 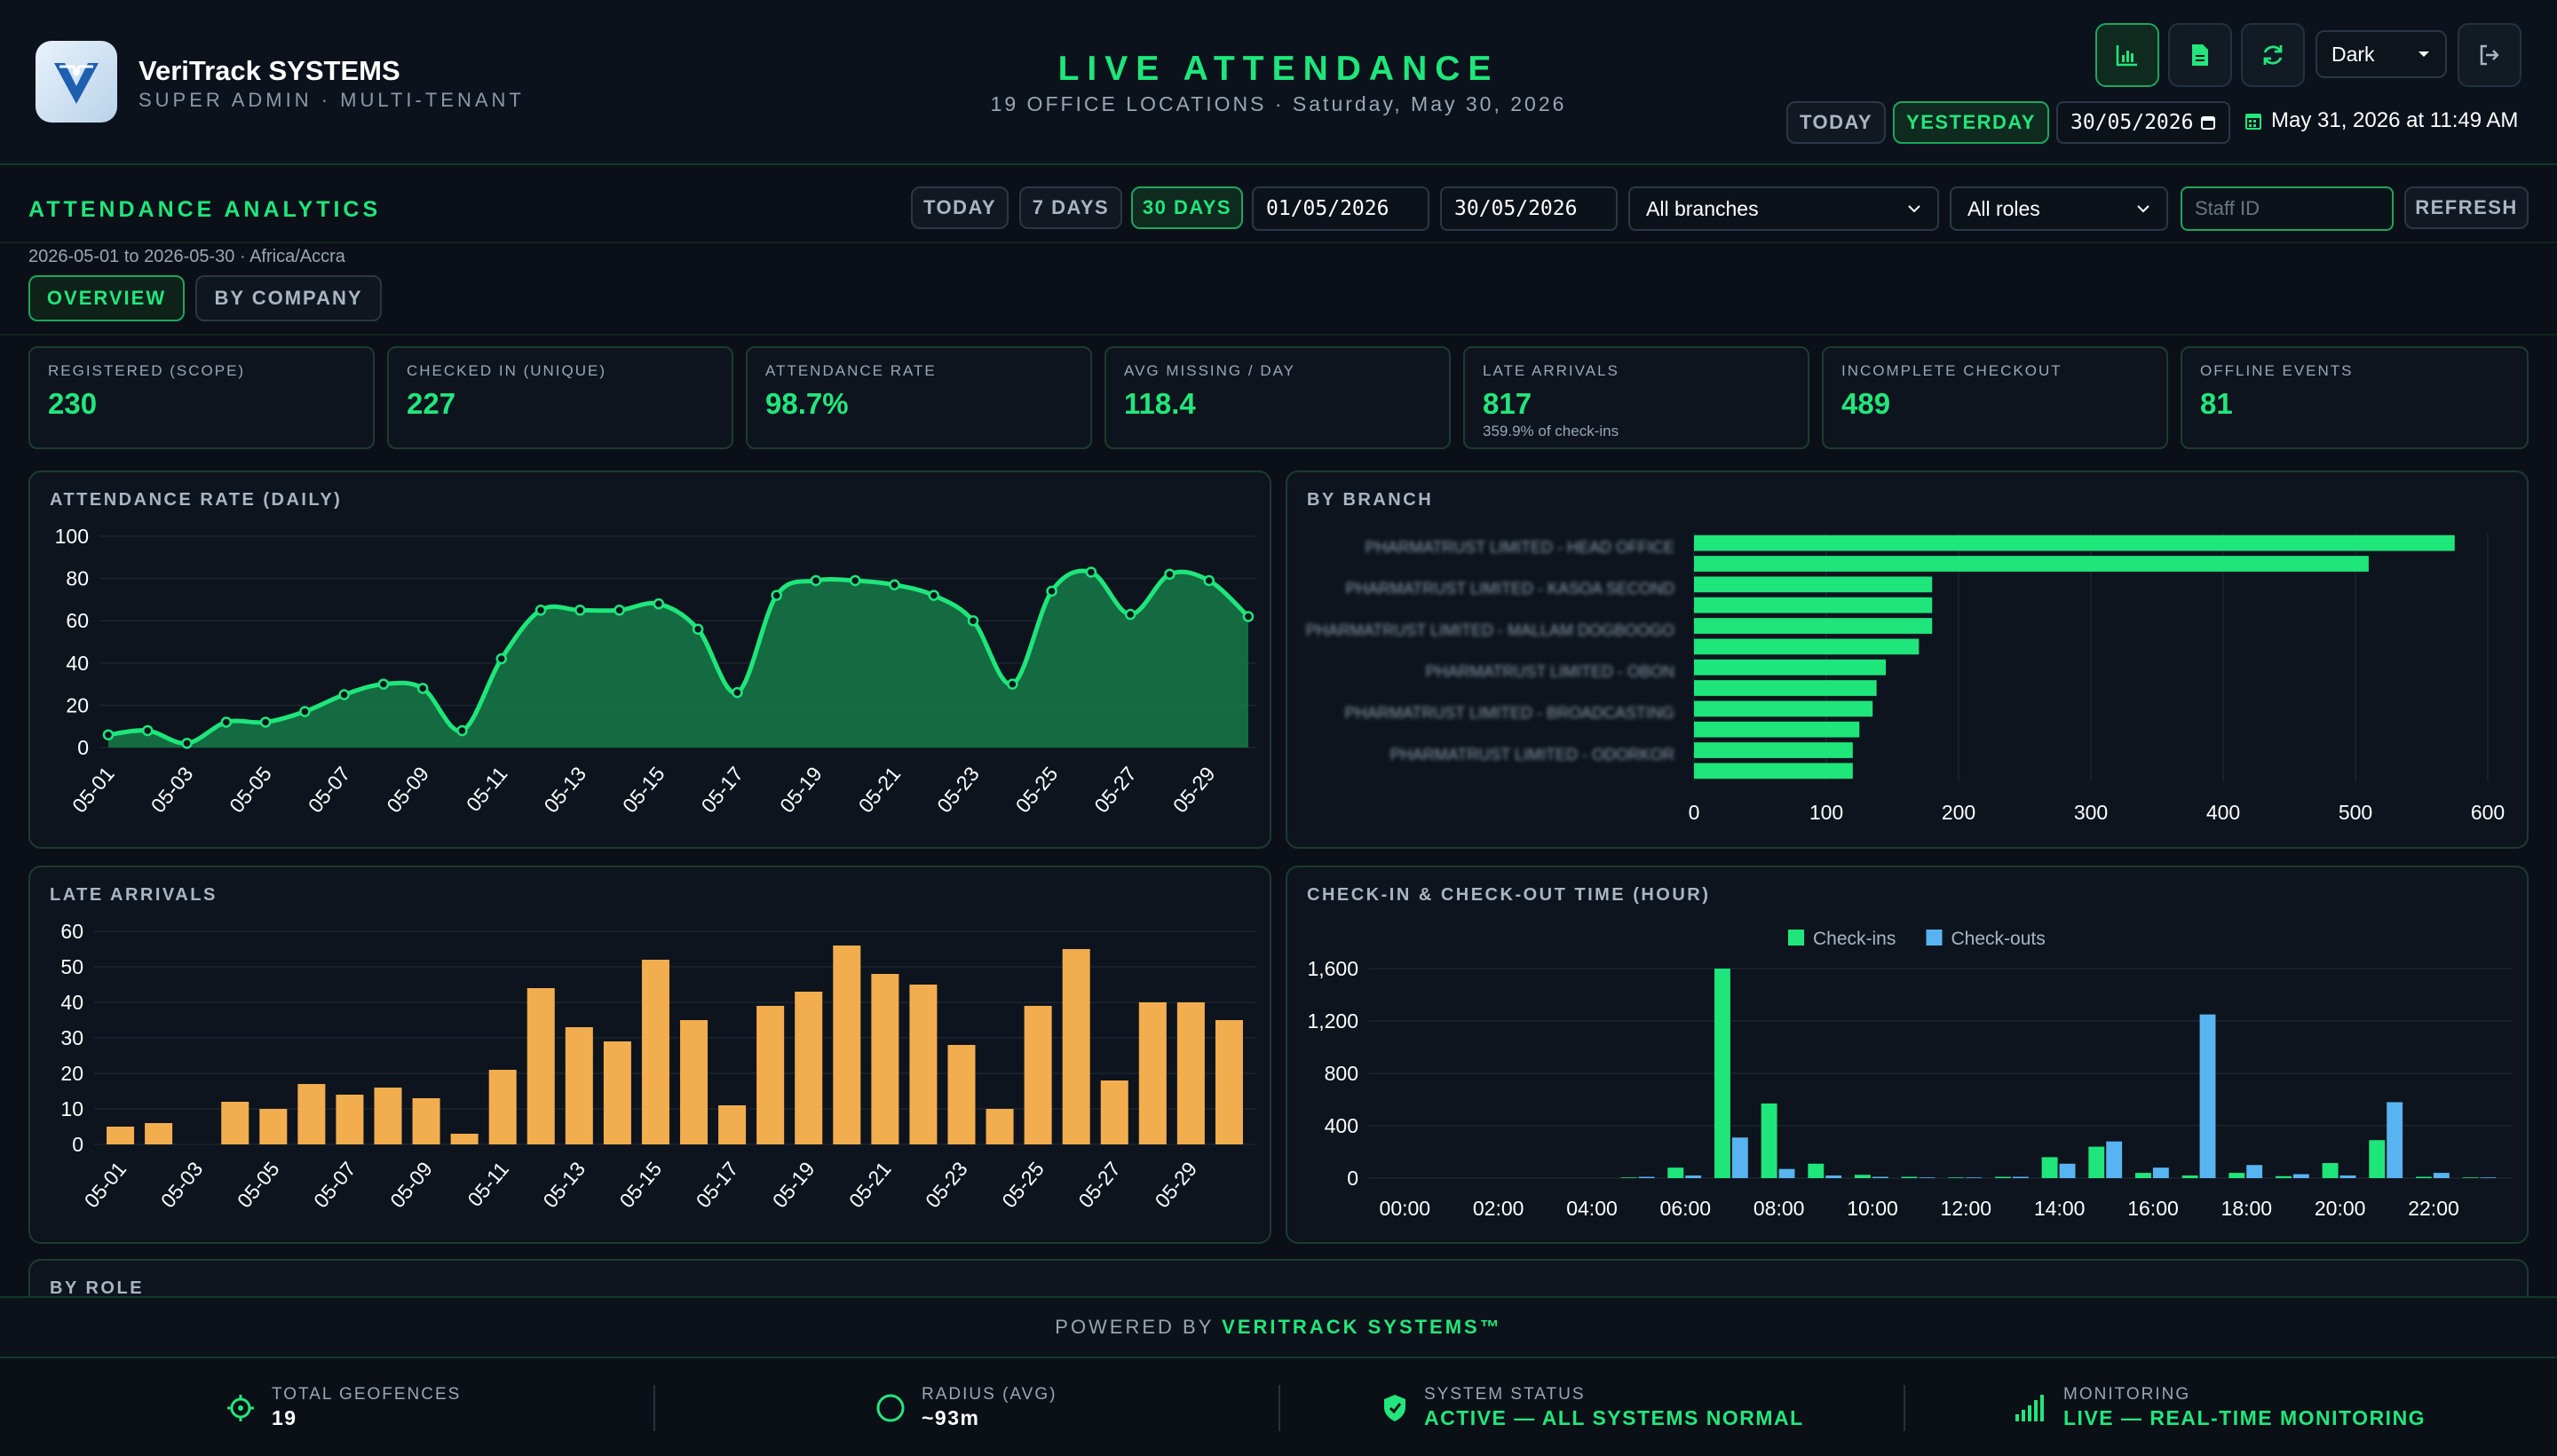 I want to click on kpi-label: REGISTERED (SCOPE), so click(x=147, y=370).